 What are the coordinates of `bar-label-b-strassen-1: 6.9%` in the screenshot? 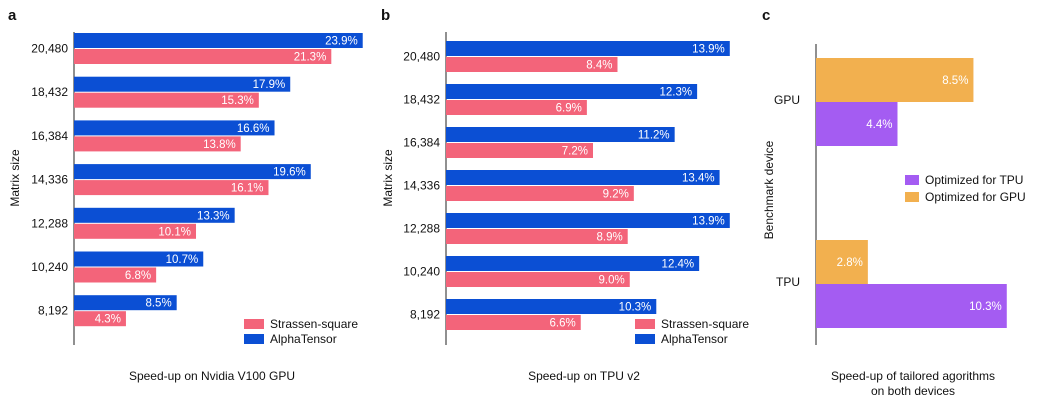 It's located at (569, 109).